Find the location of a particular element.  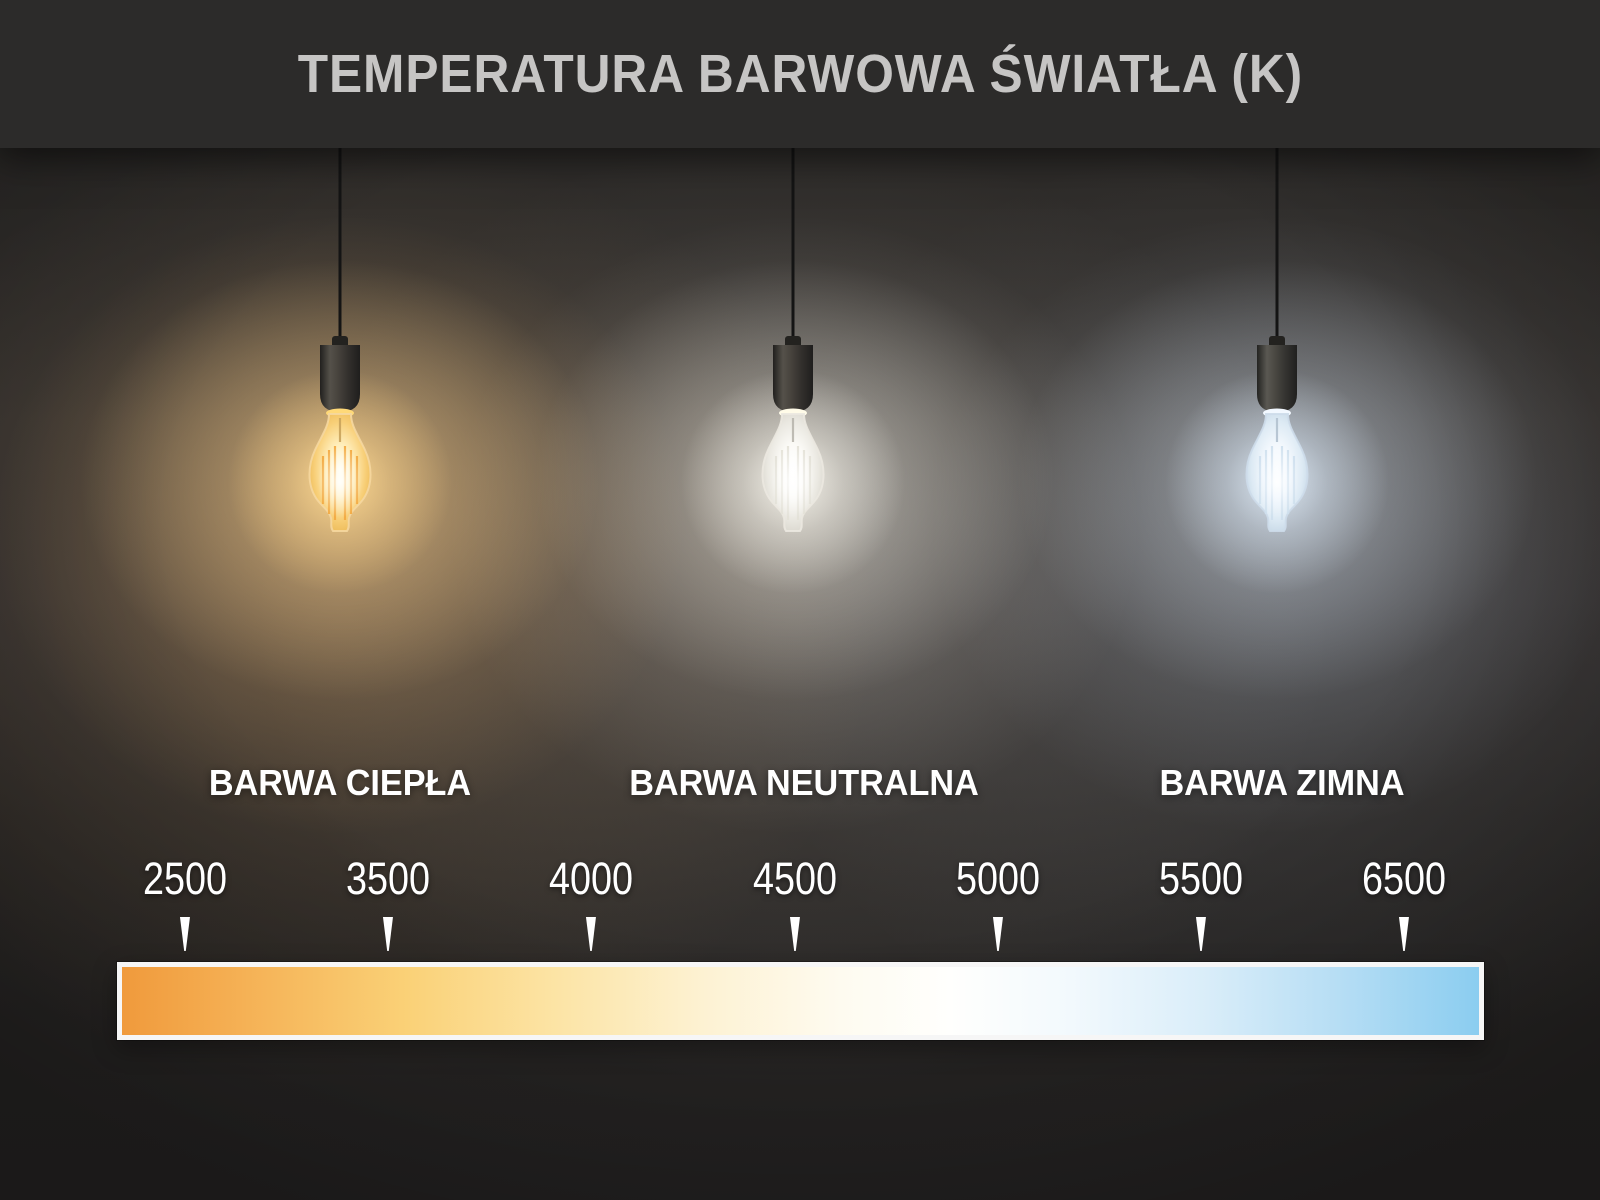

page-title: TEMPERATURA BARWOWA ŚWIATŁA (K) is located at coordinates (800, 74).